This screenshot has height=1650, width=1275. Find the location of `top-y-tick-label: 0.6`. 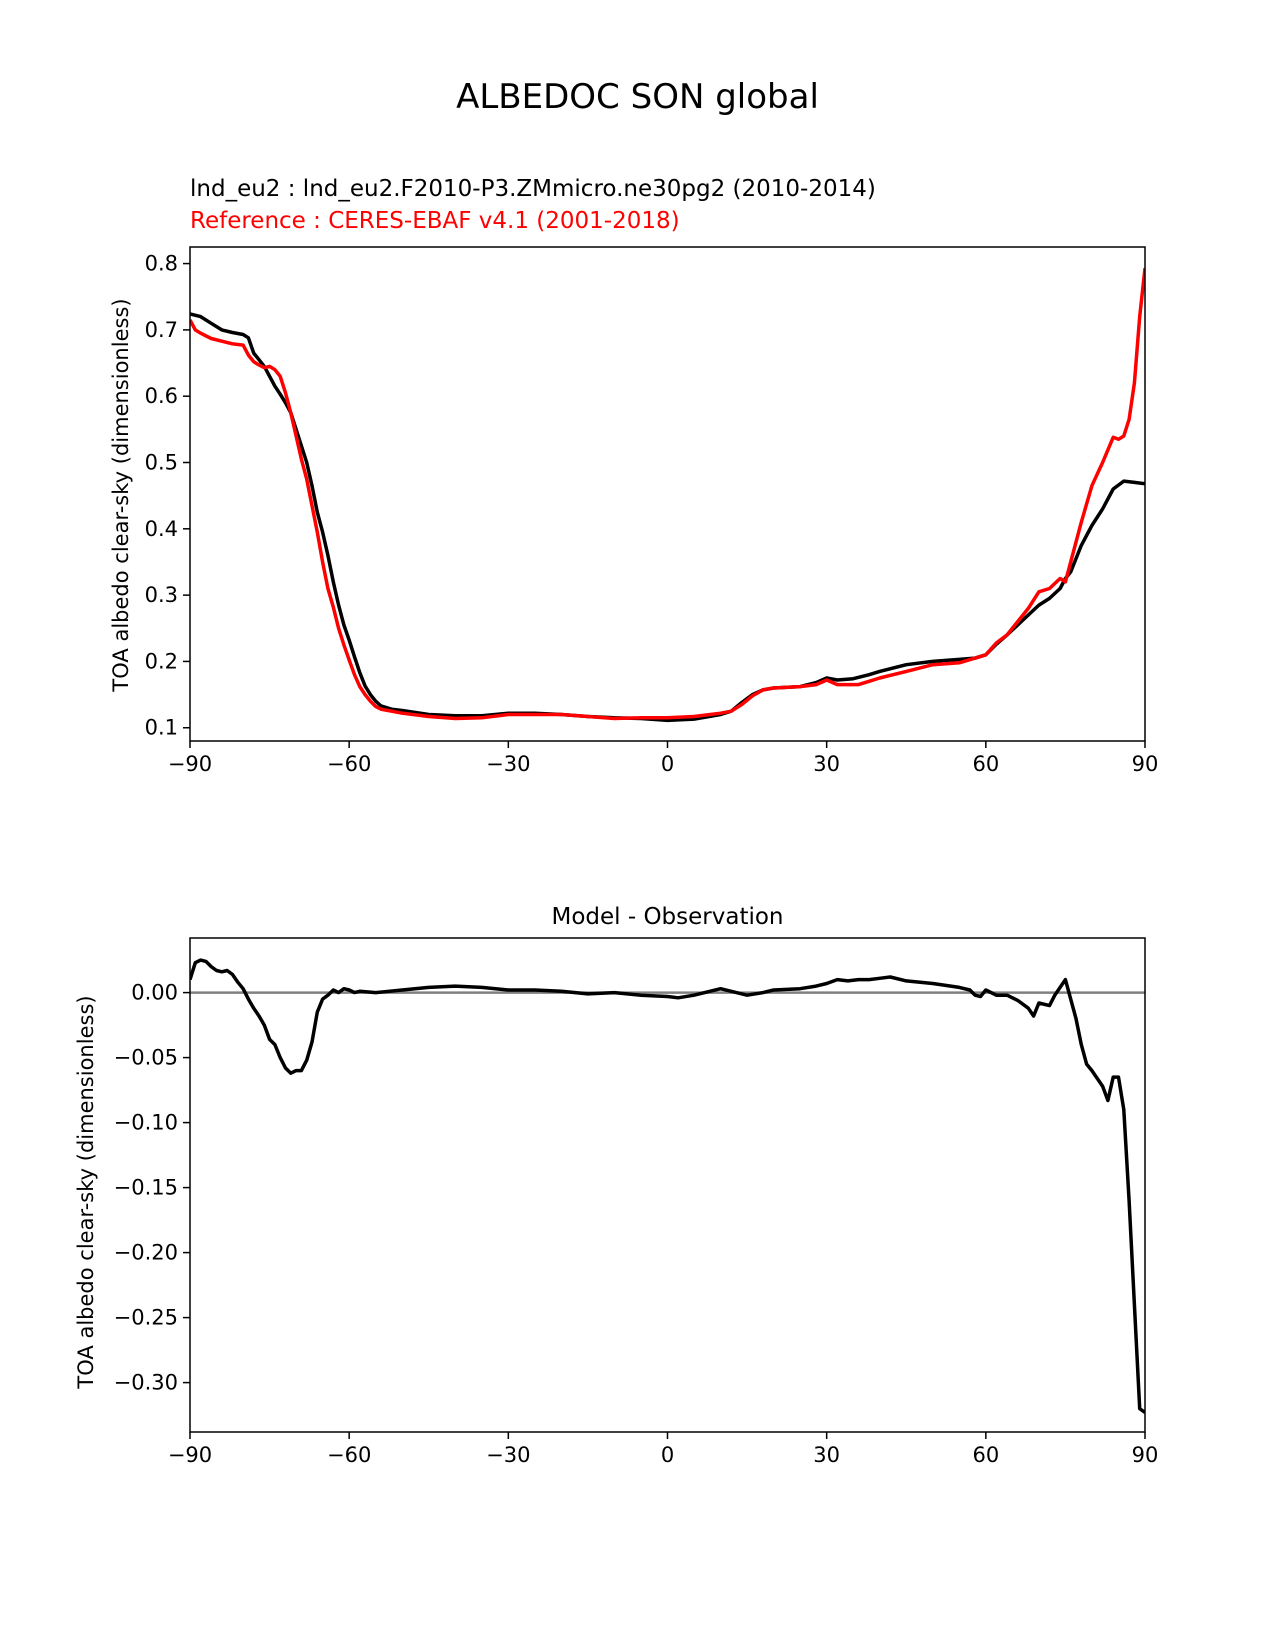

top-y-tick-label: 0.6 is located at coordinates (161, 396).